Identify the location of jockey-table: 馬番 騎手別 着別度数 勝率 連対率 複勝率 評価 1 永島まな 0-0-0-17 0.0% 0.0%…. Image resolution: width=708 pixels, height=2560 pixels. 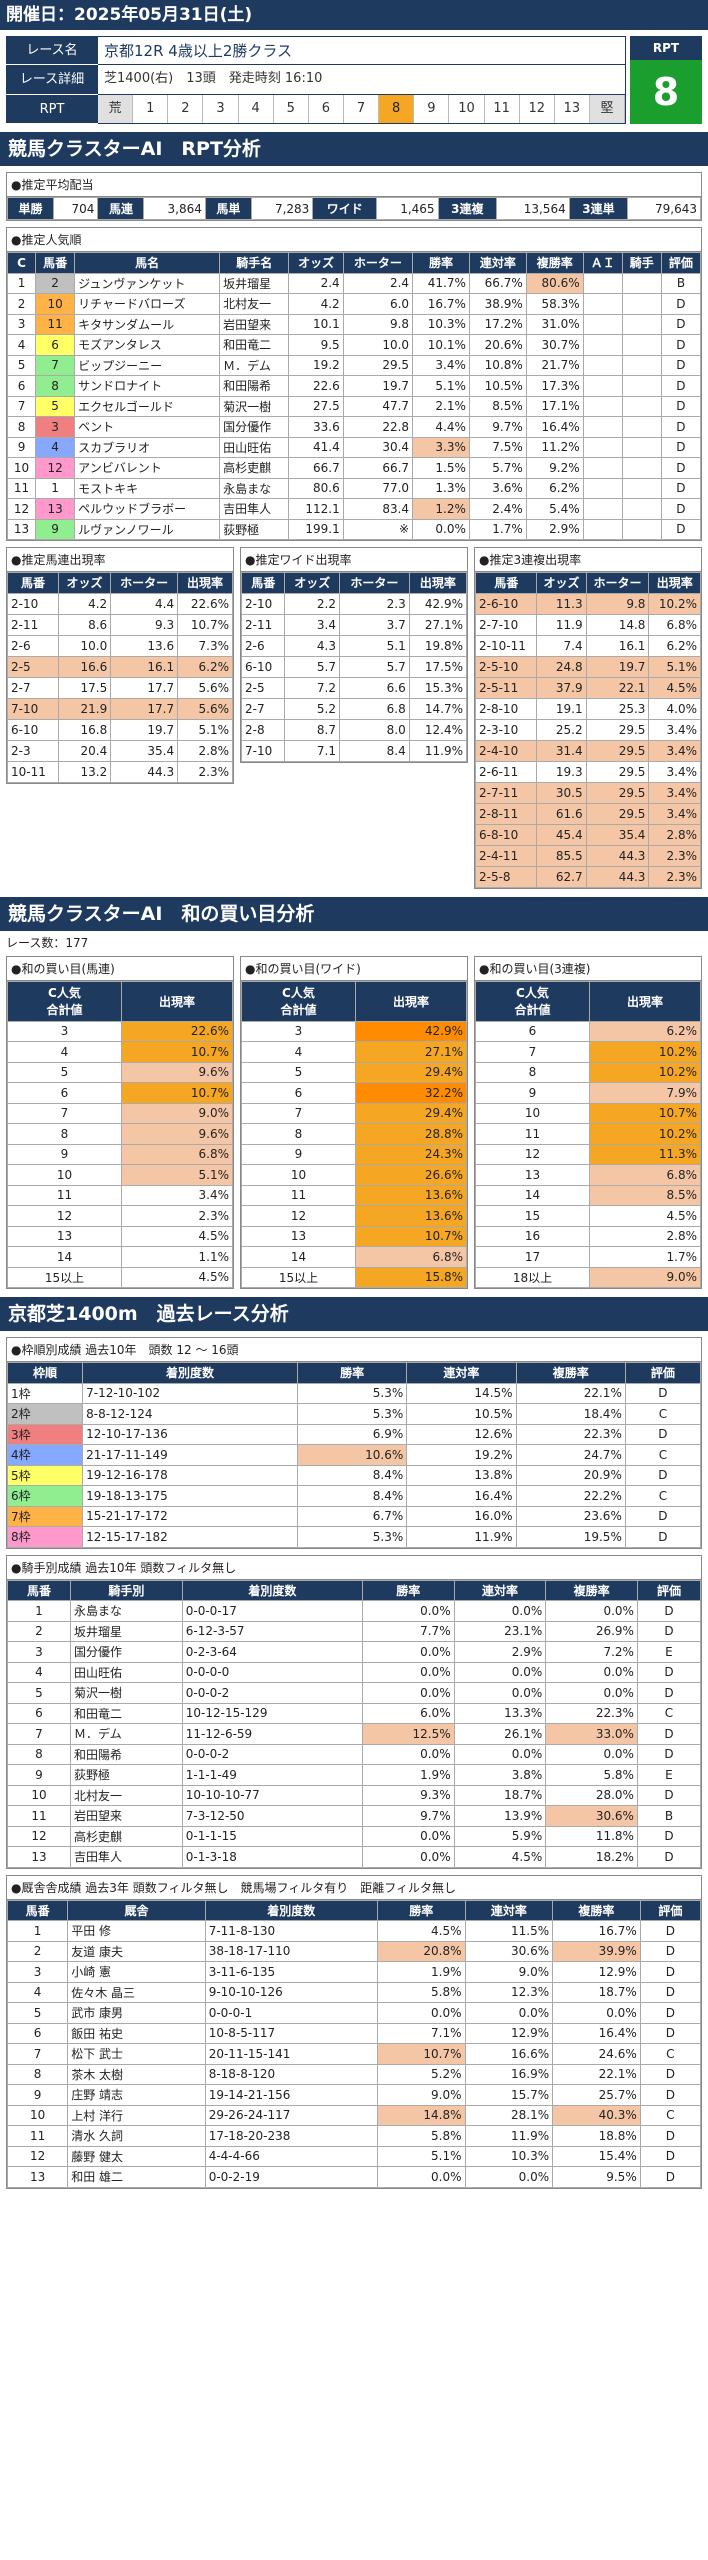
(354, 1723).